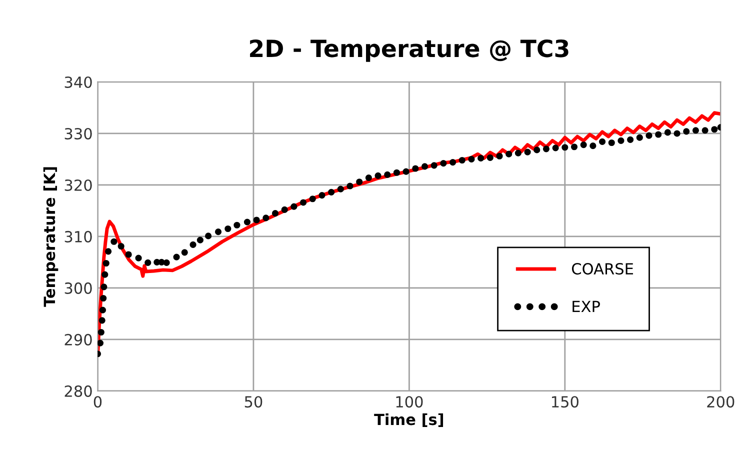 This screenshot has height=453, width=746. What do you see at coordinates (720, 402) in the screenshot?
I see `x-tick-label: 200` at bounding box center [720, 402].